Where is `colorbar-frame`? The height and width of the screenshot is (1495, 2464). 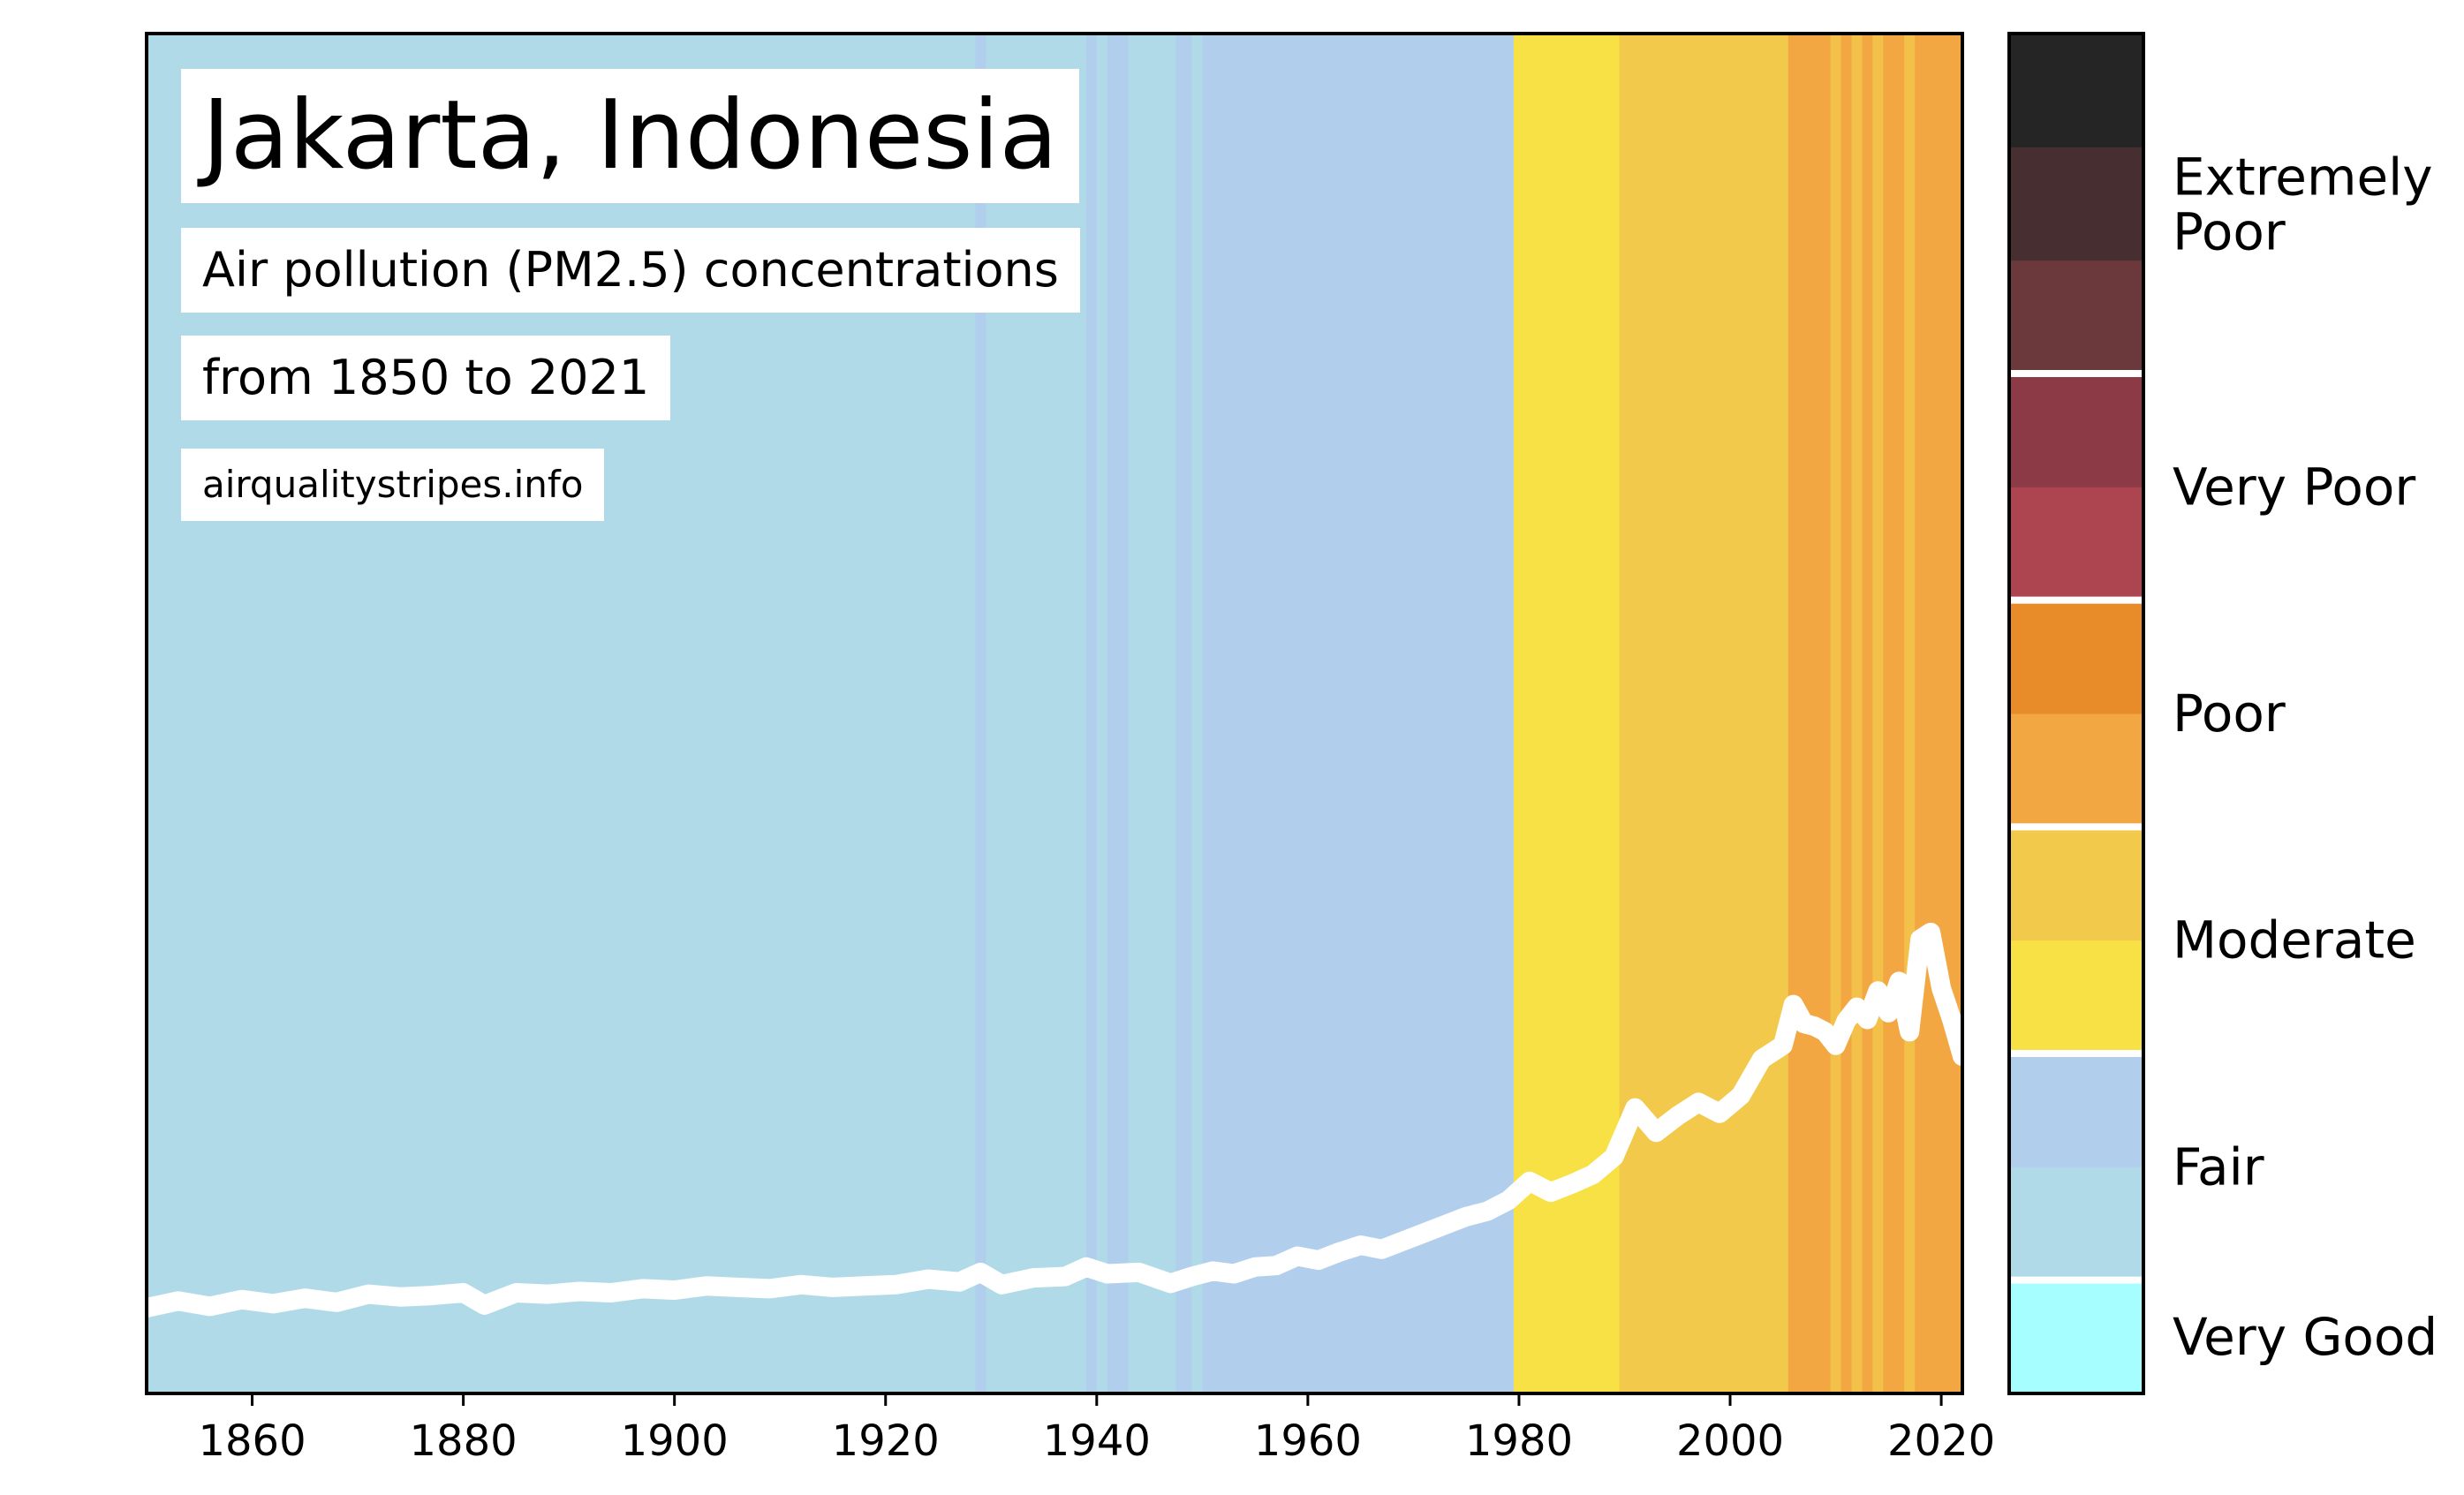
colorbar-frame is located at coordinates (2076, 714).